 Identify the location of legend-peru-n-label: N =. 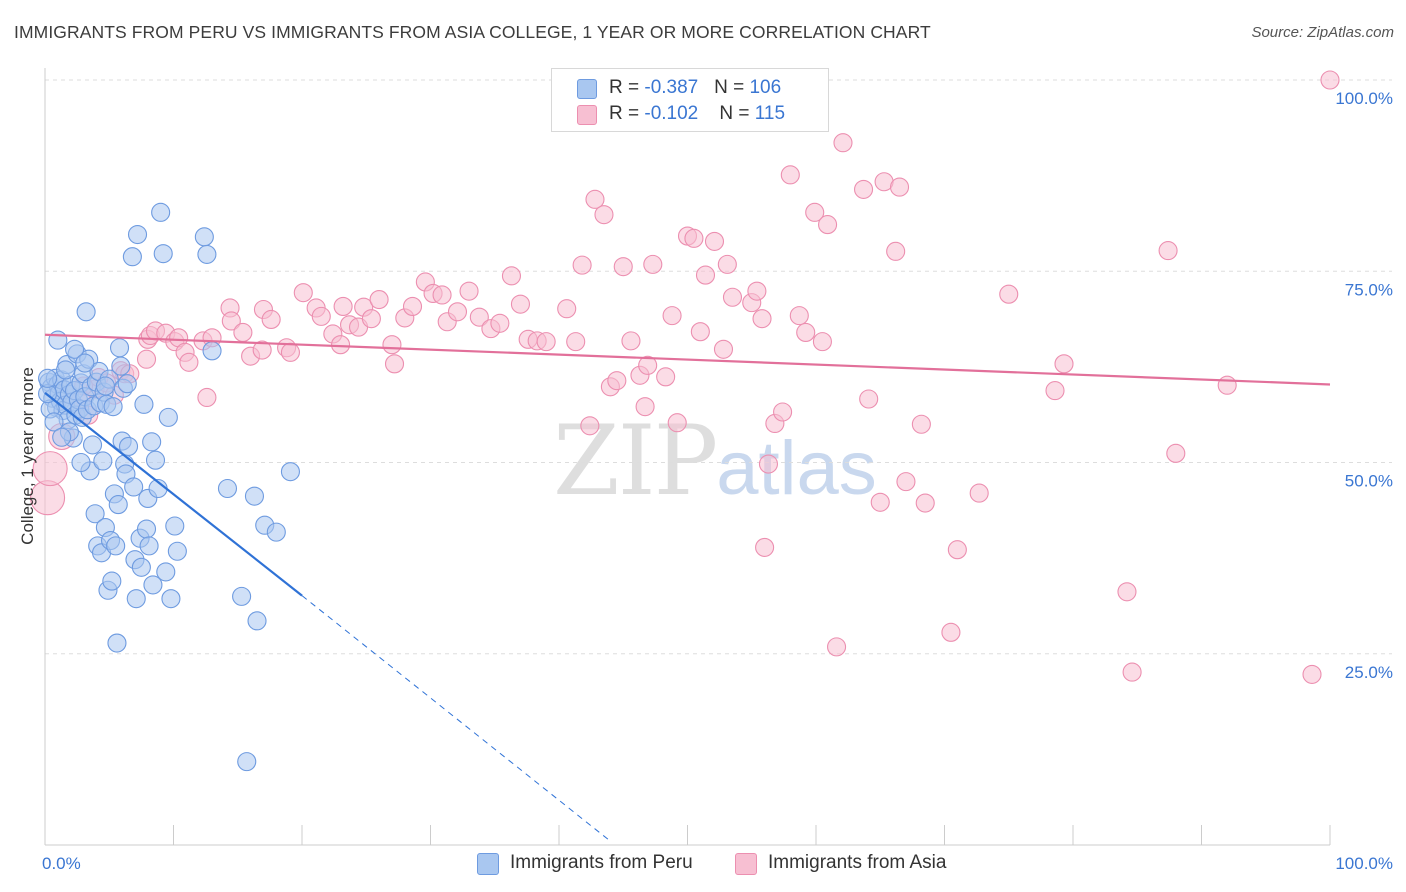
(732, 87).